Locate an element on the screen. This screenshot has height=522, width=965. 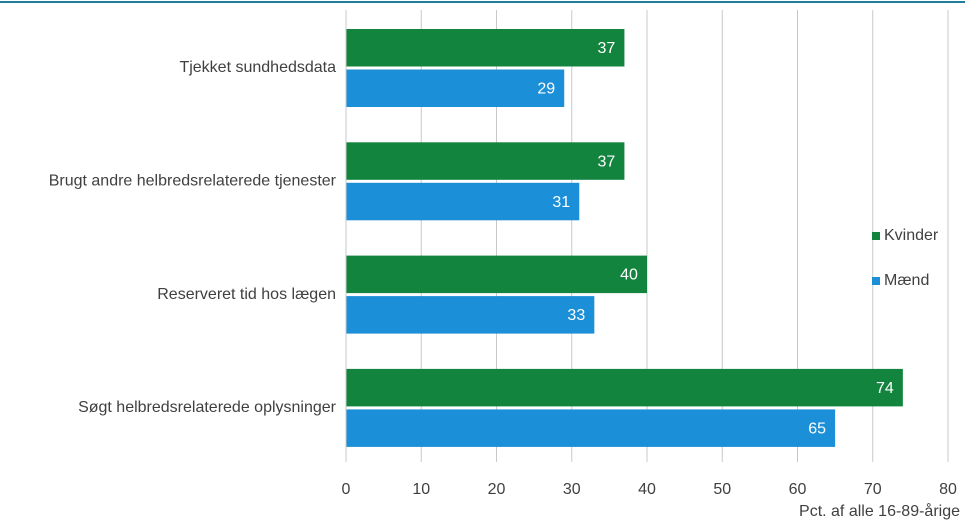
x-axis-title: Pct. af alle 16-89-årige is located at coordinates (879, 511).